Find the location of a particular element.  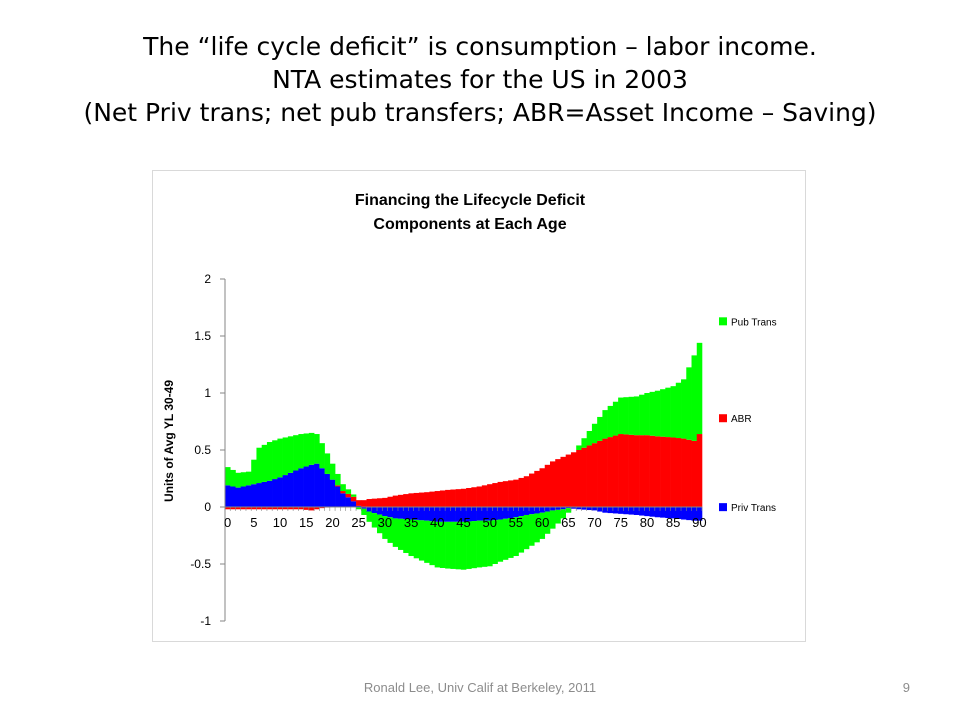

slide-title-line-2: NTA estimates for the US in 2003 is located at coordinates (480, 79).